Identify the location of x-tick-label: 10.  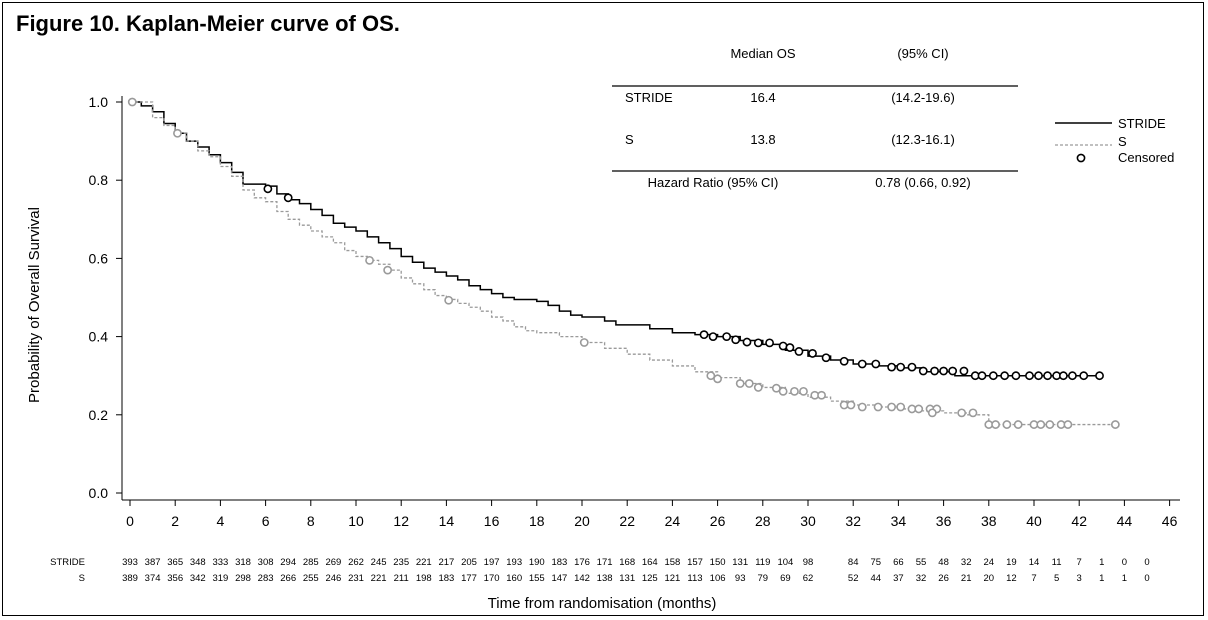
(356, 521).